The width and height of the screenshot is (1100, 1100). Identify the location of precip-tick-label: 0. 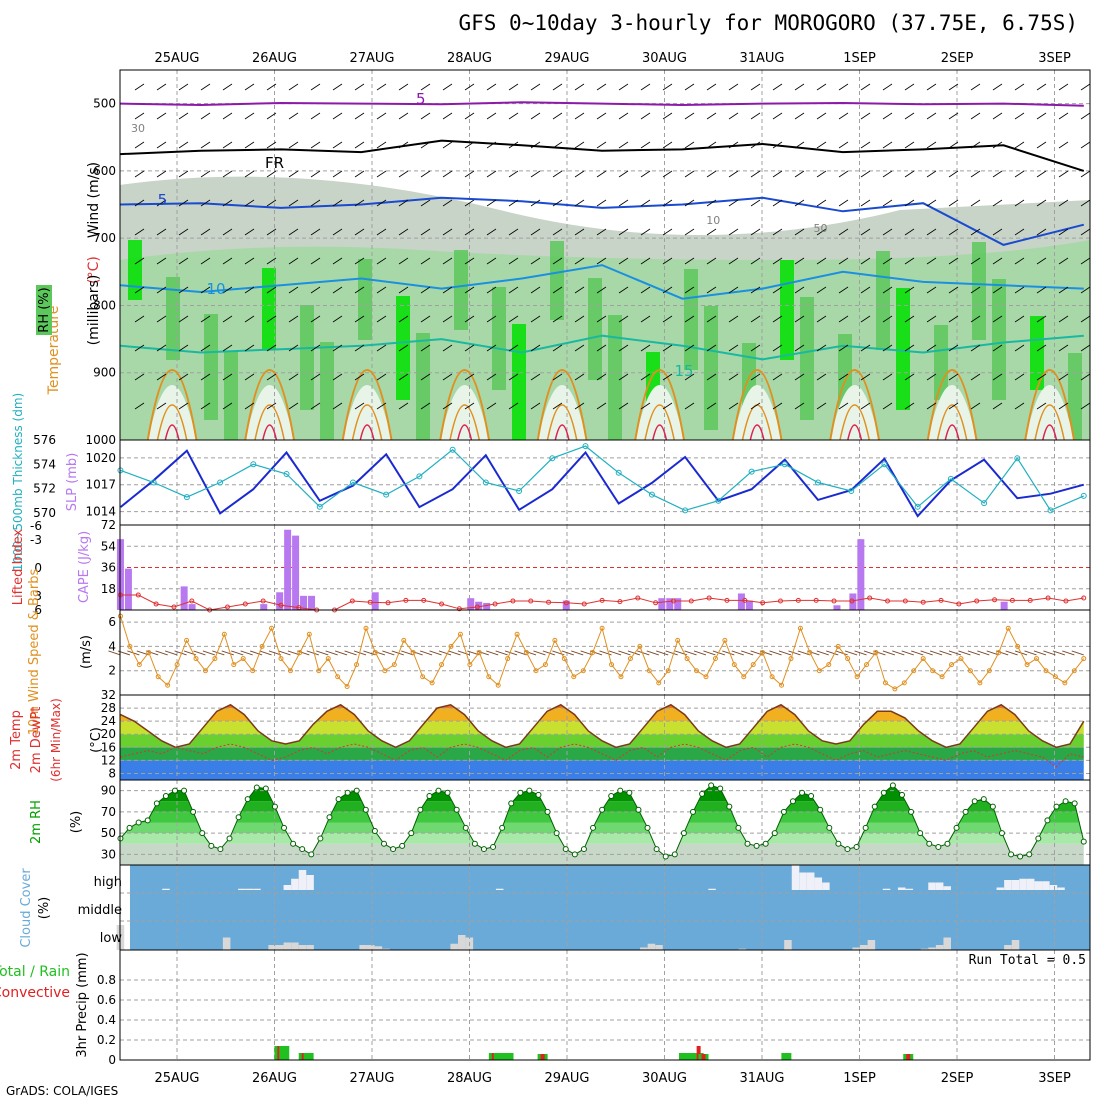
(112, 1060).